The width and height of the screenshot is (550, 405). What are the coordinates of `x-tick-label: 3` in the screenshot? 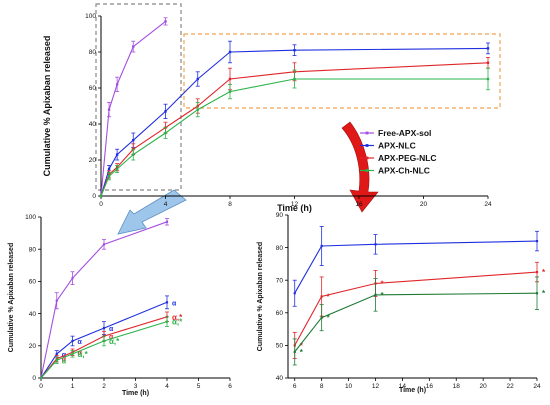 It's located at (136, 386).